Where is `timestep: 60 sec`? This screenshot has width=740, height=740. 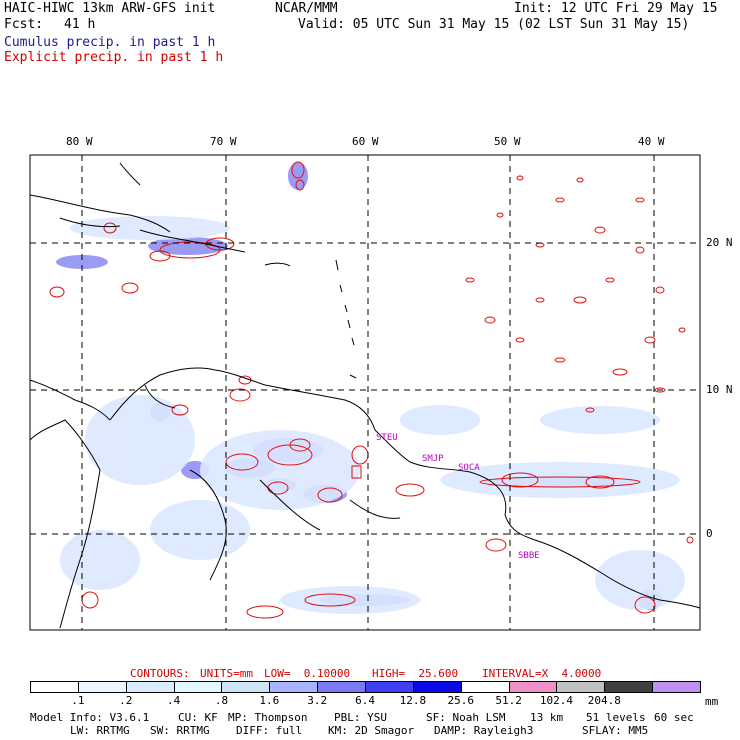 timestep: 60 sec is located at coordinates (674, 717).